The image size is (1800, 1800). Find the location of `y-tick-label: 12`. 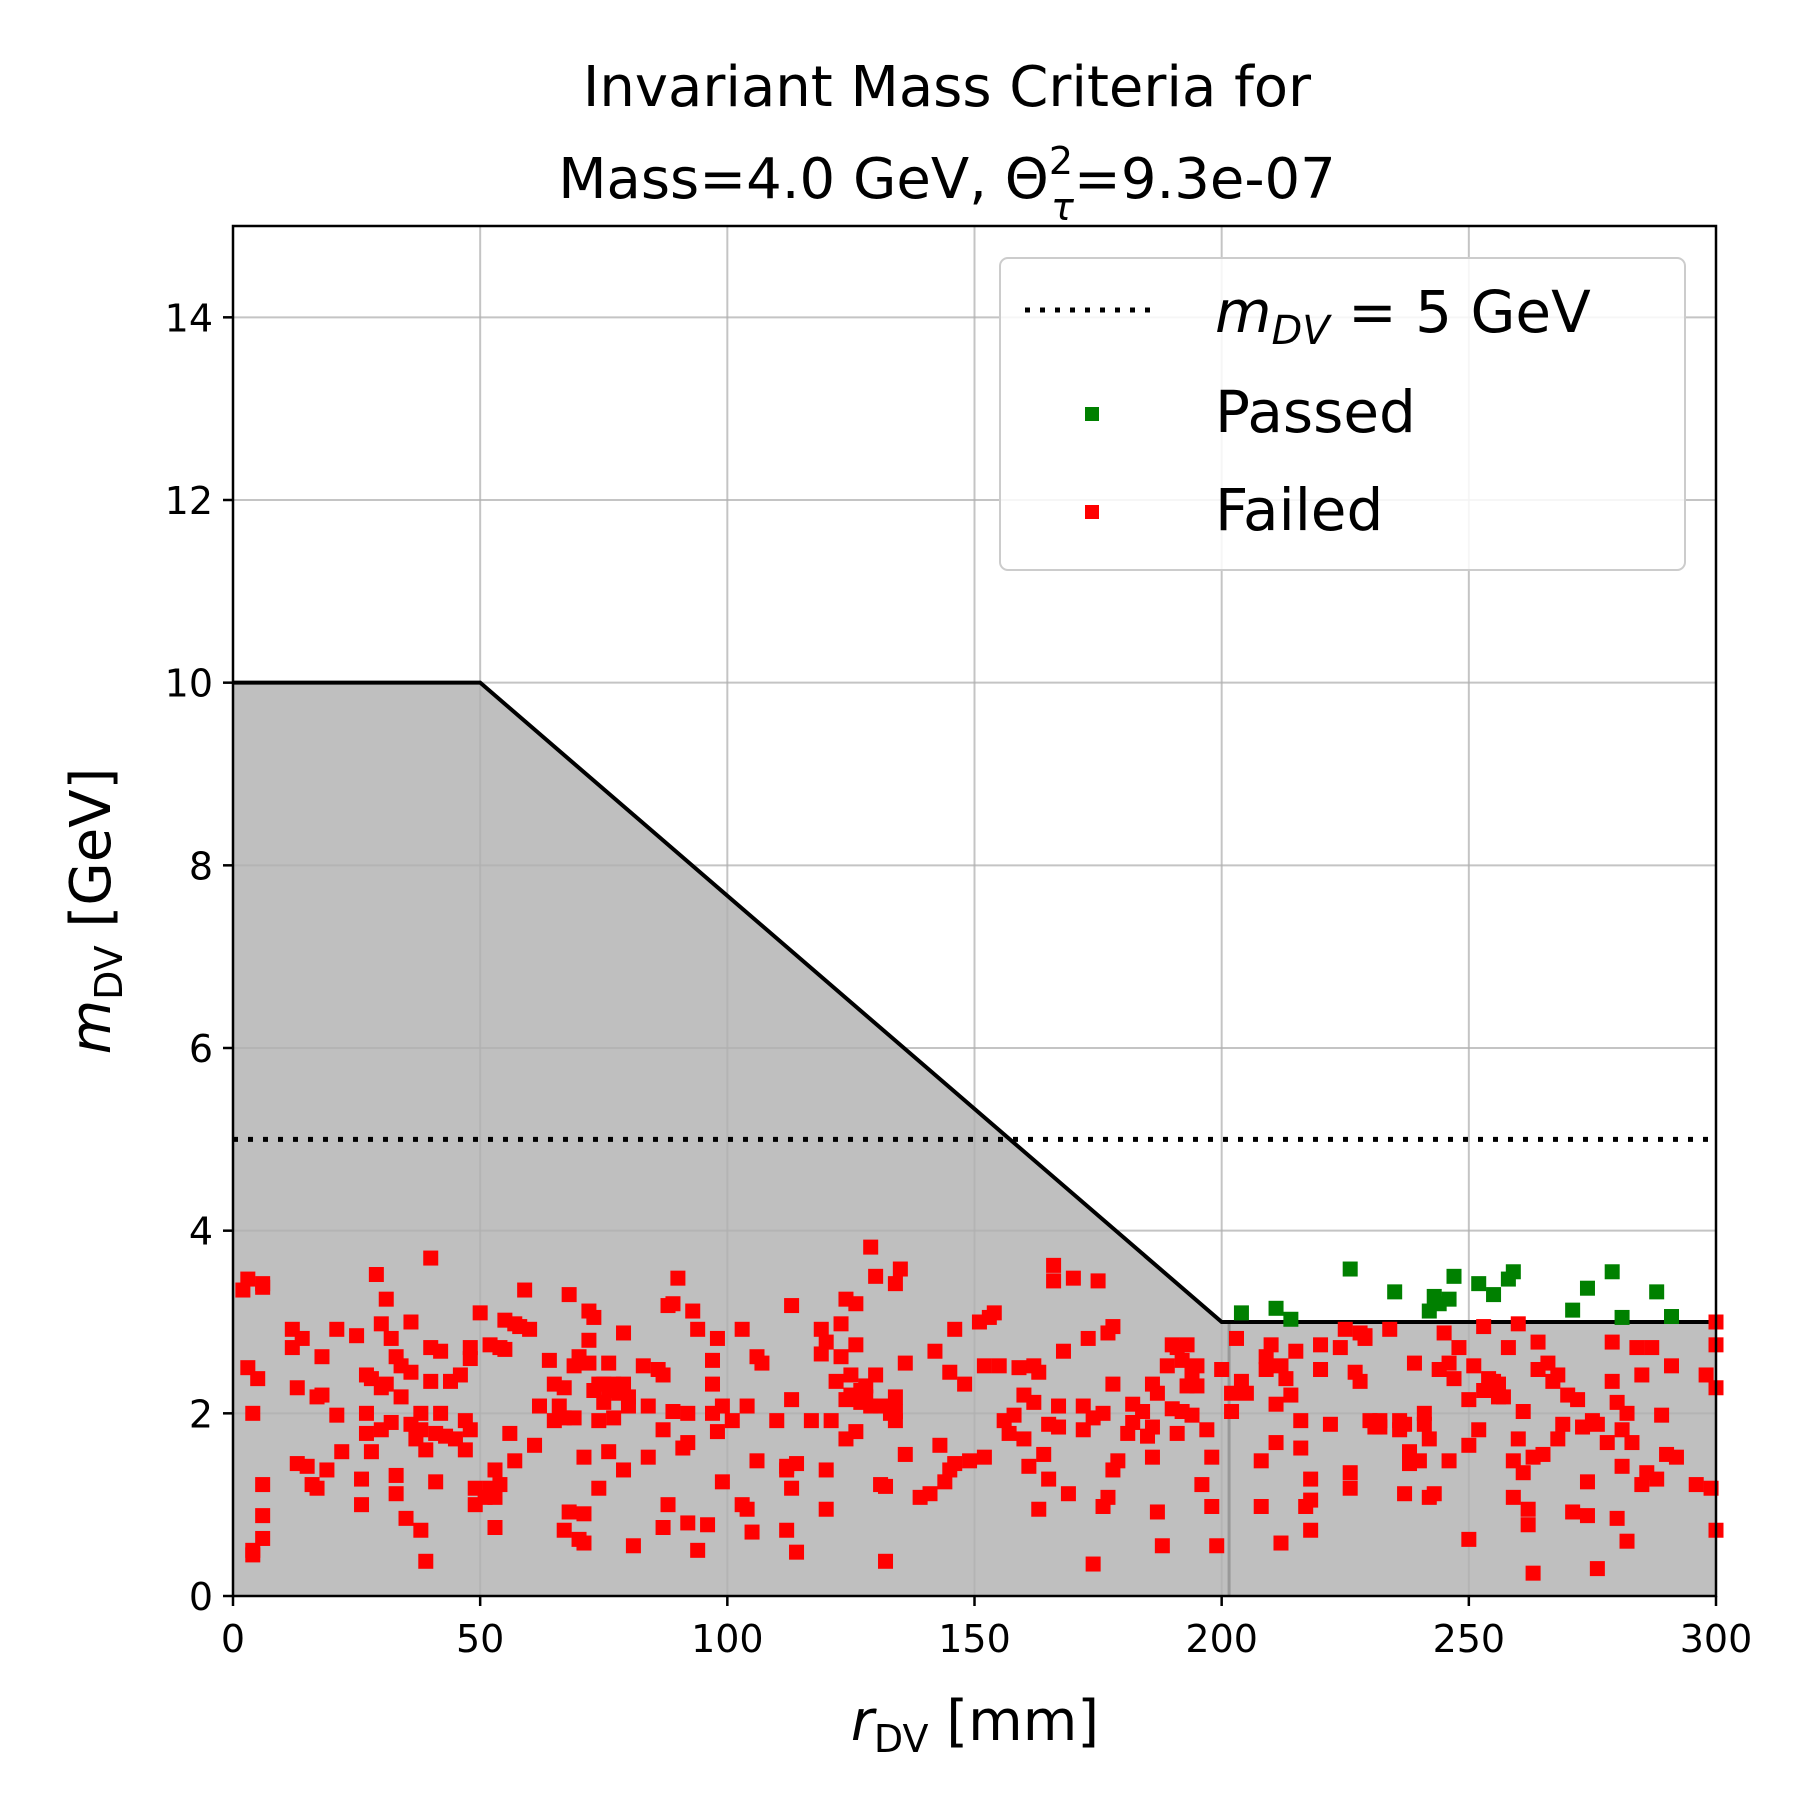

y-tick-label: 12 is located at coordinates (189, 501).